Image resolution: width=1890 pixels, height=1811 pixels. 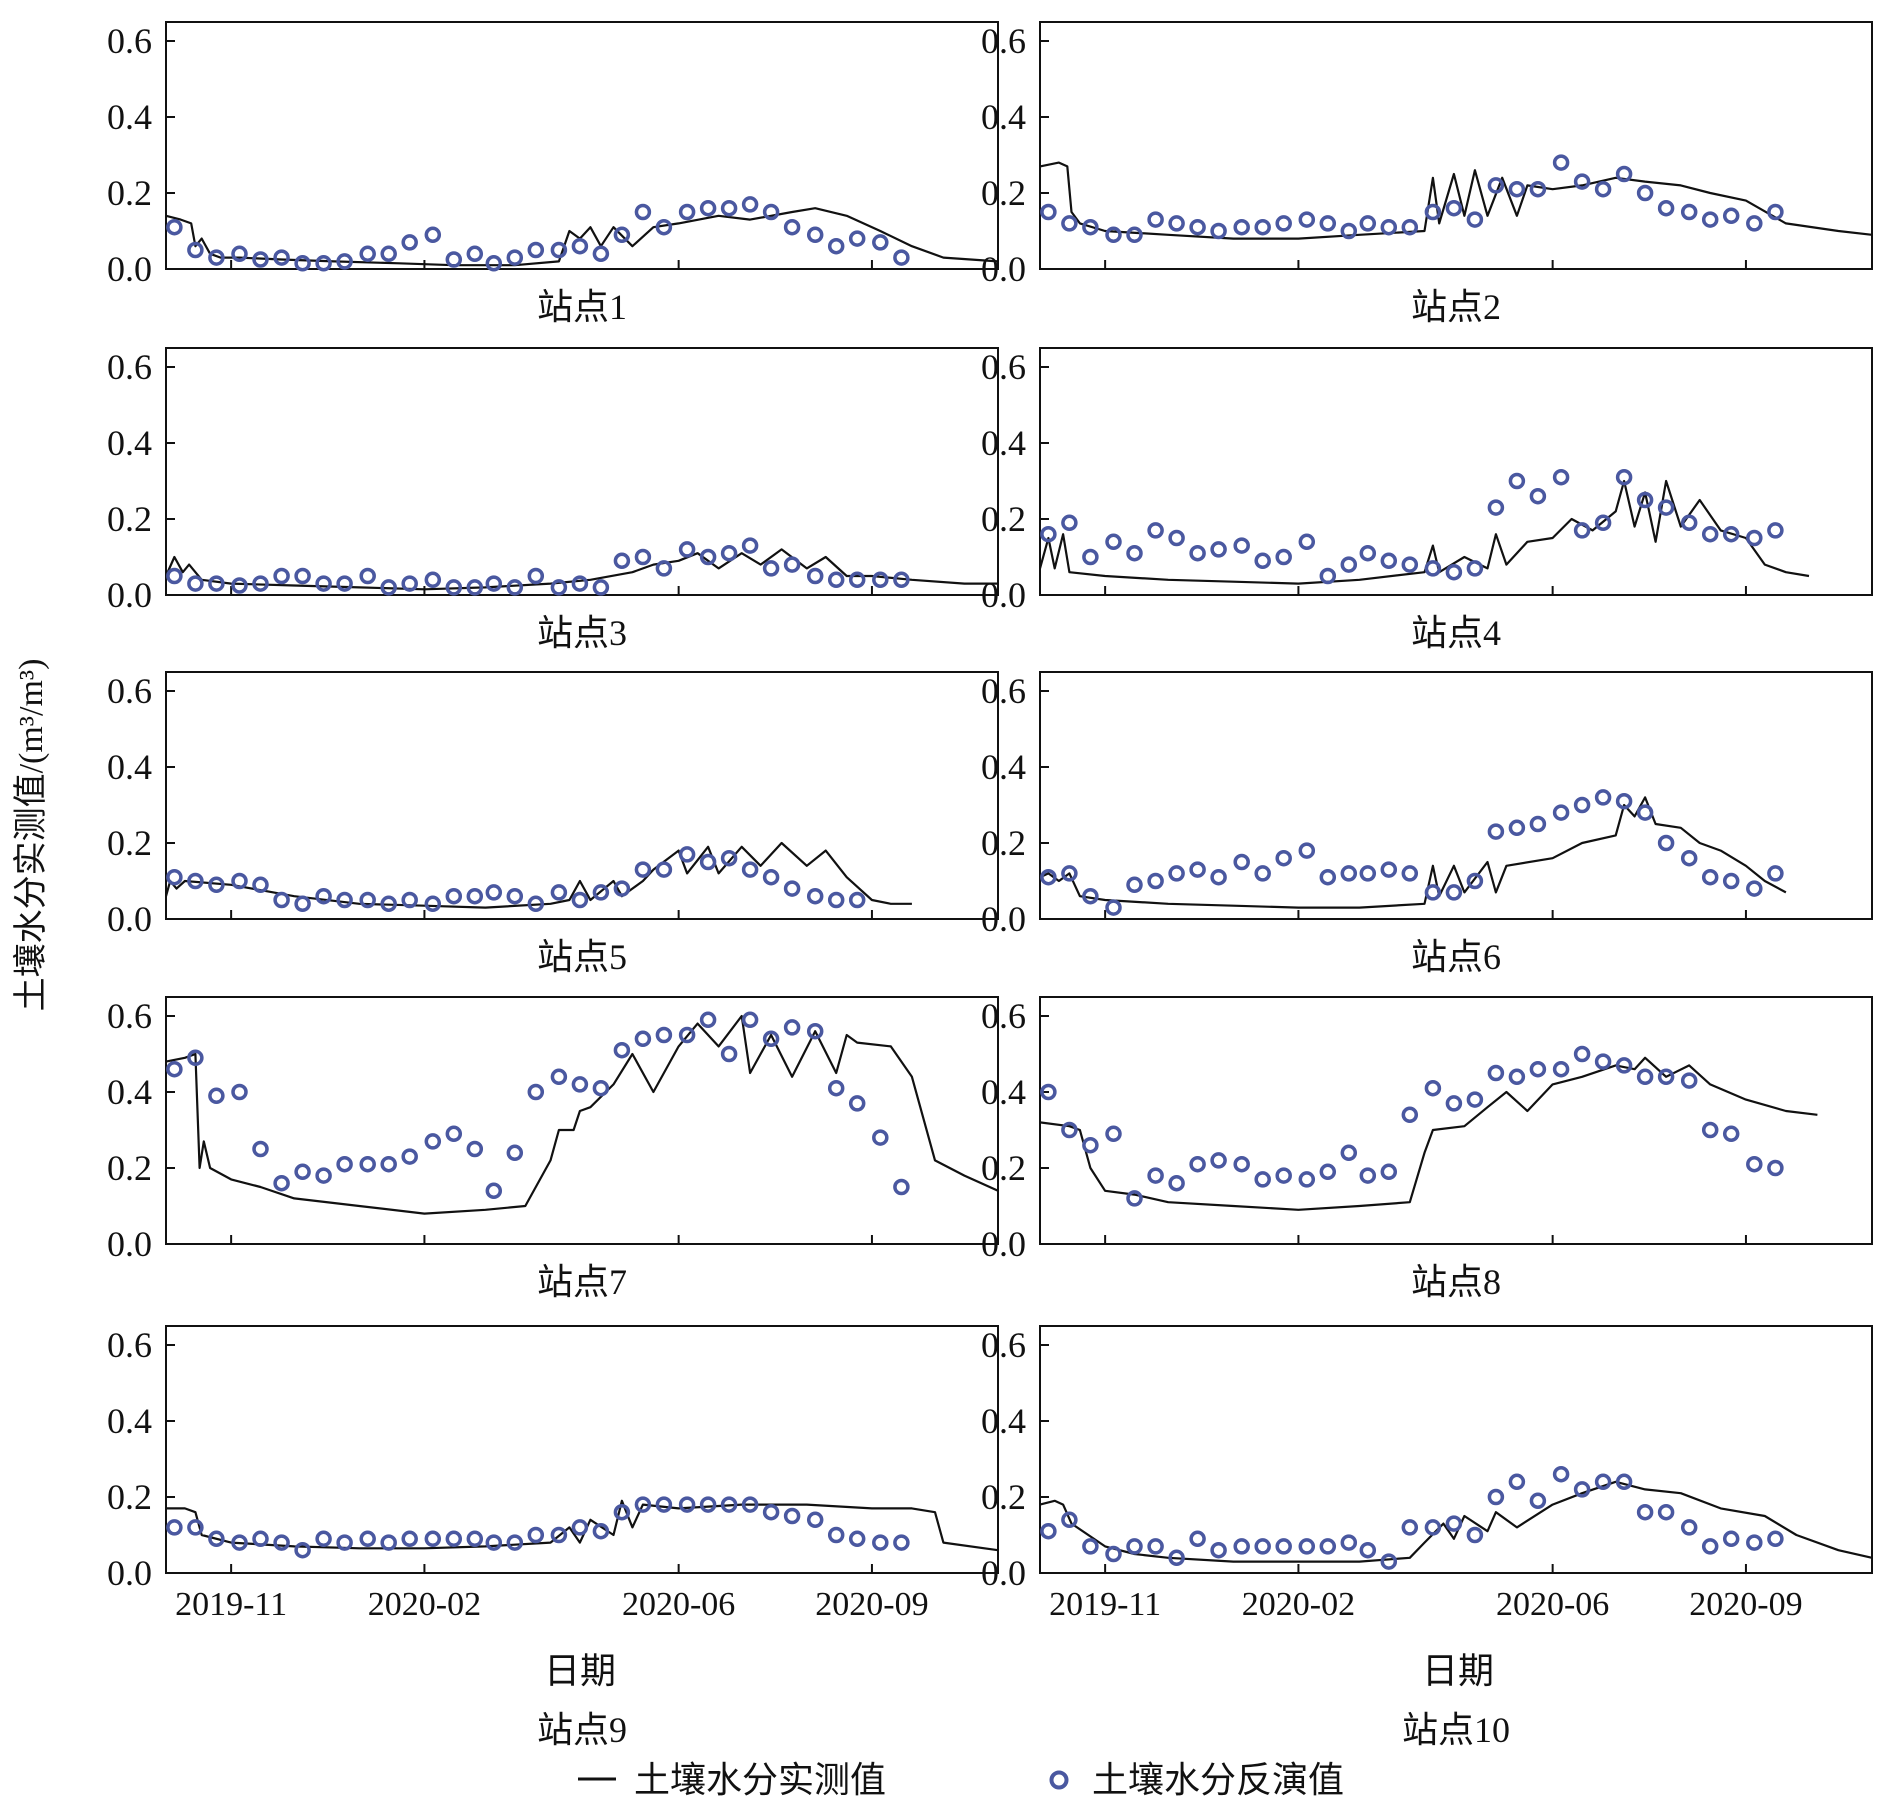 What do you see at coordinates (582, 957) in the screenshot?
I see `panel-title: 站点5` at bounding box center [582, 957].